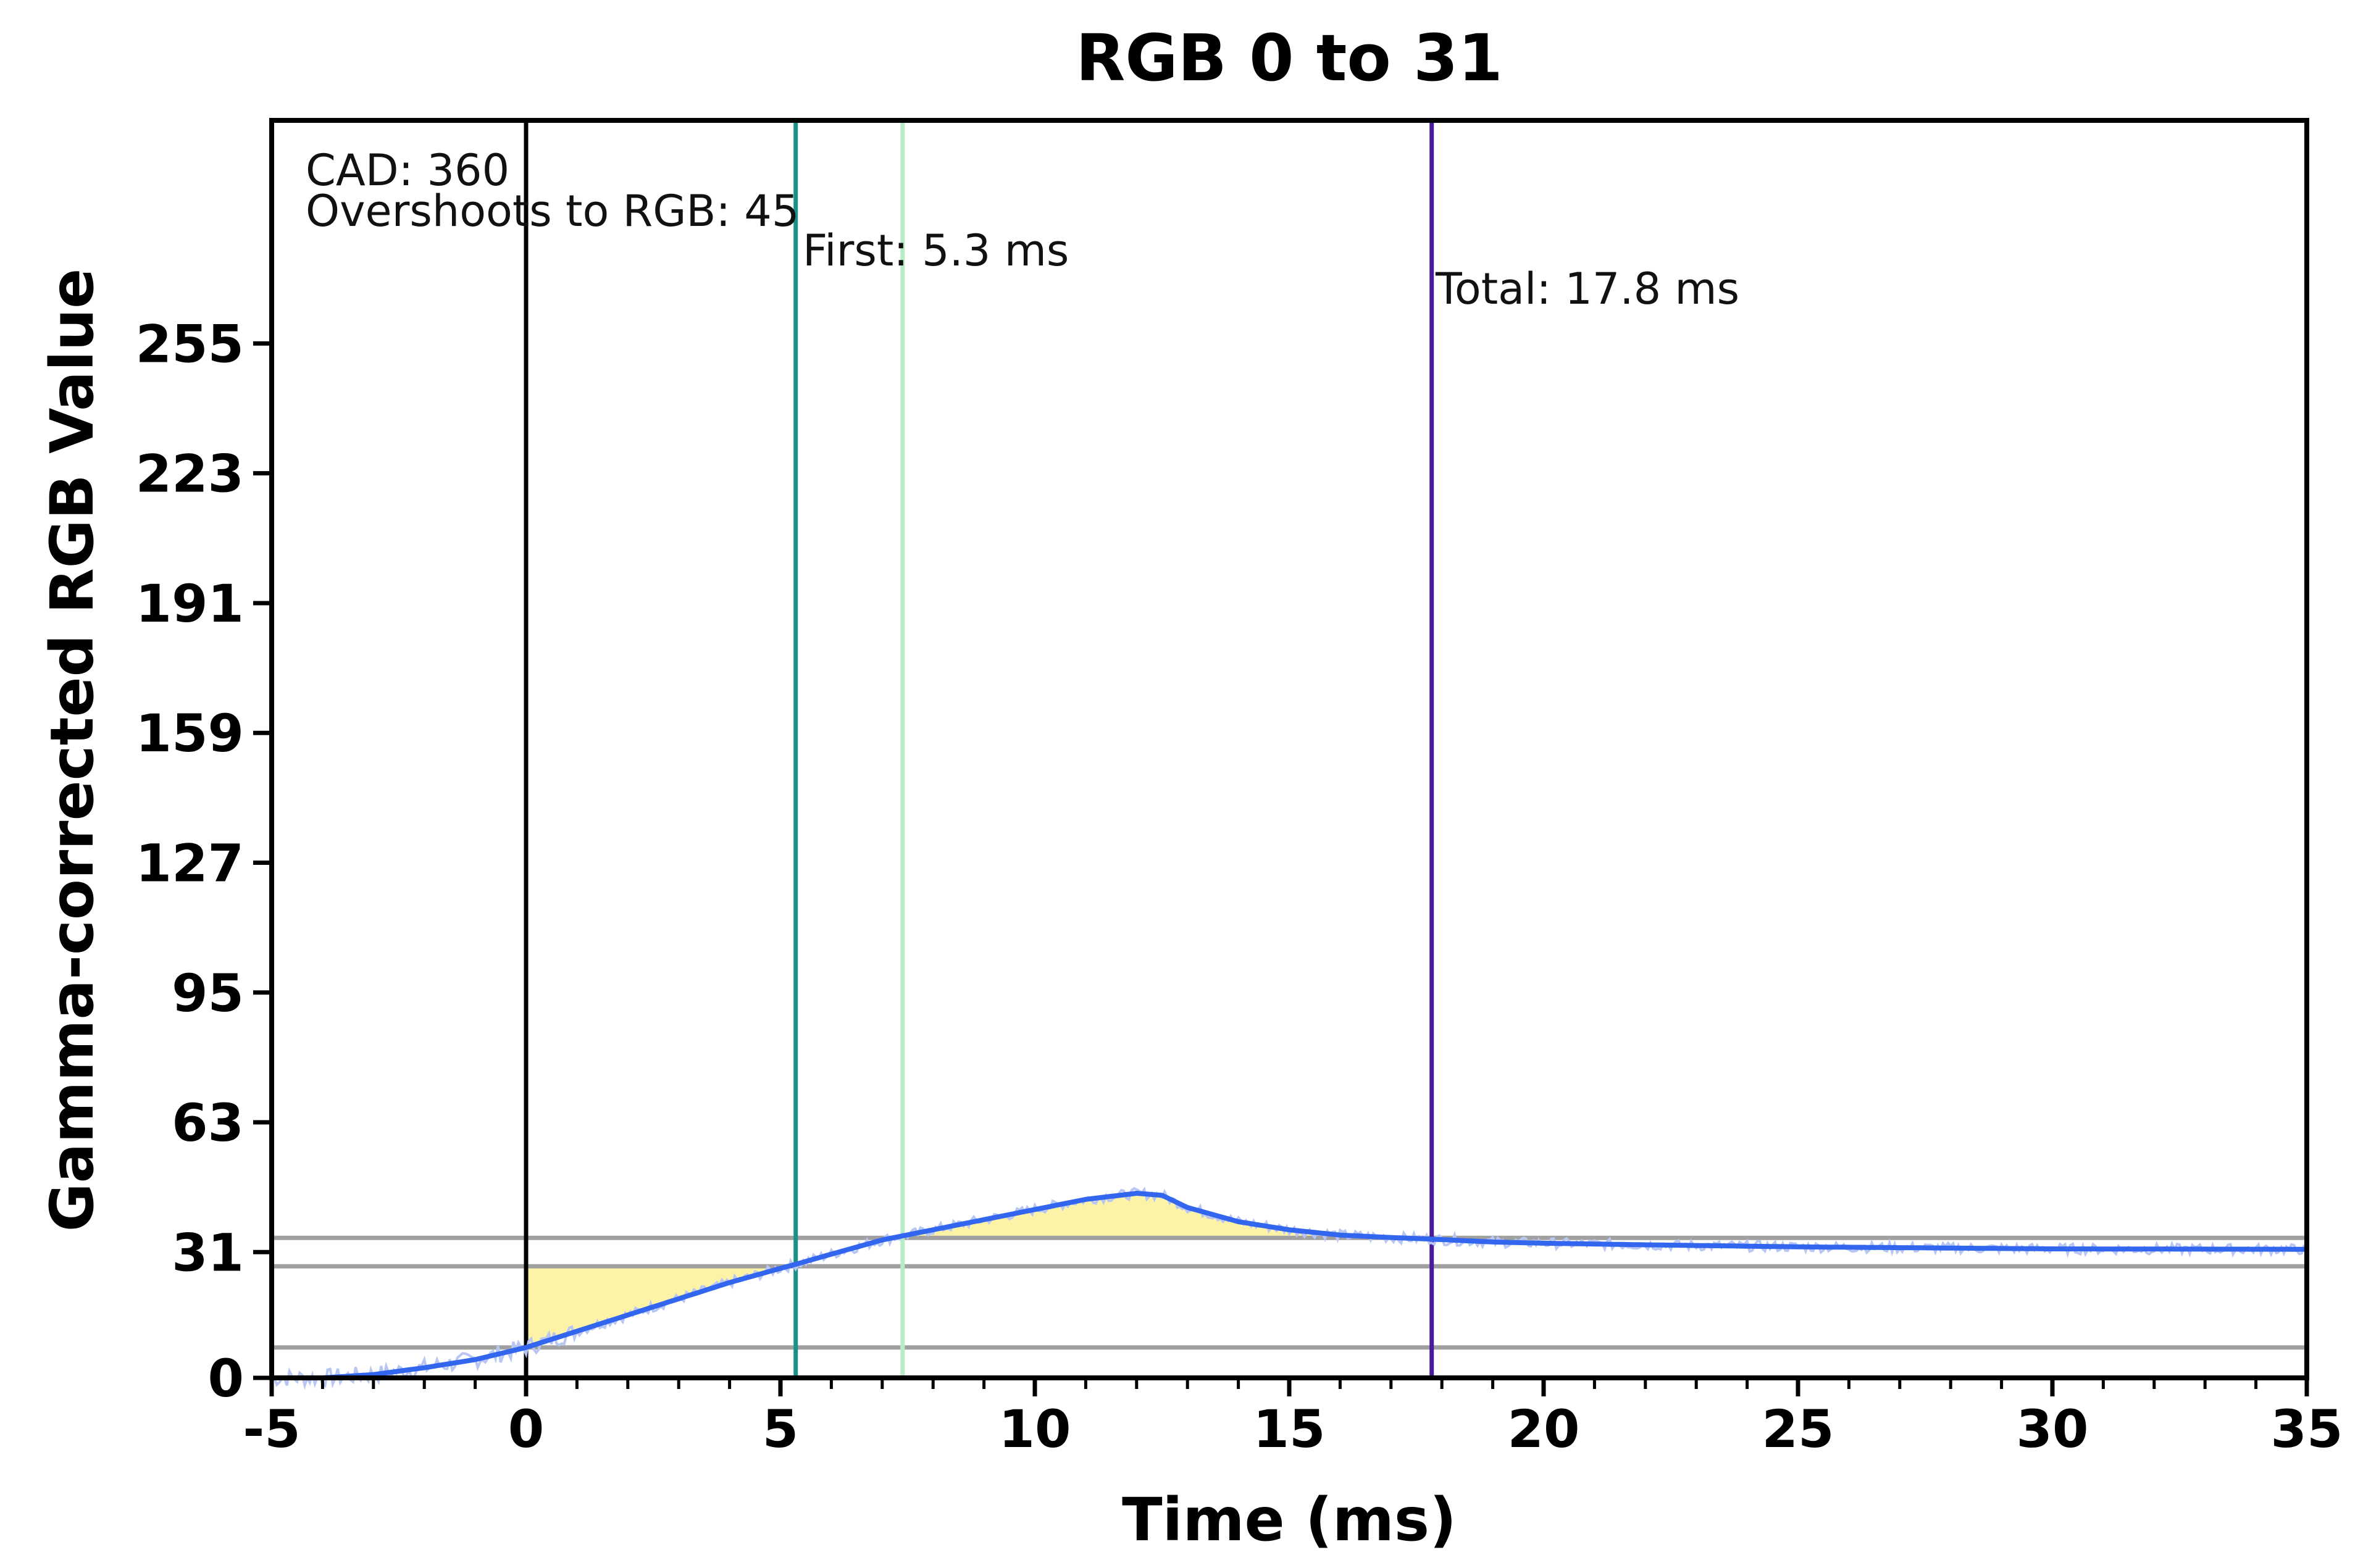 This screenshot has width=2371, height=1568. I want to click on overshoot-fill-regions, so click(979, 1270).